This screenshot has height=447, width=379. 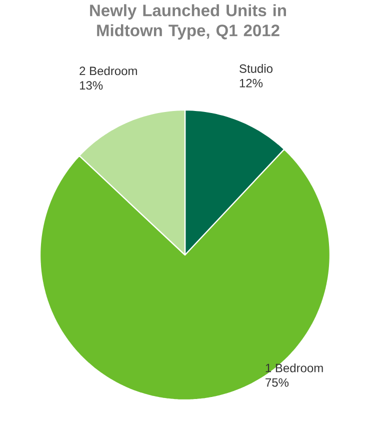 What do you see at coordinates (108, 71) in the screenshot?
I see `slice-label: 2 Bedroom` at bounding box center [108, 71].